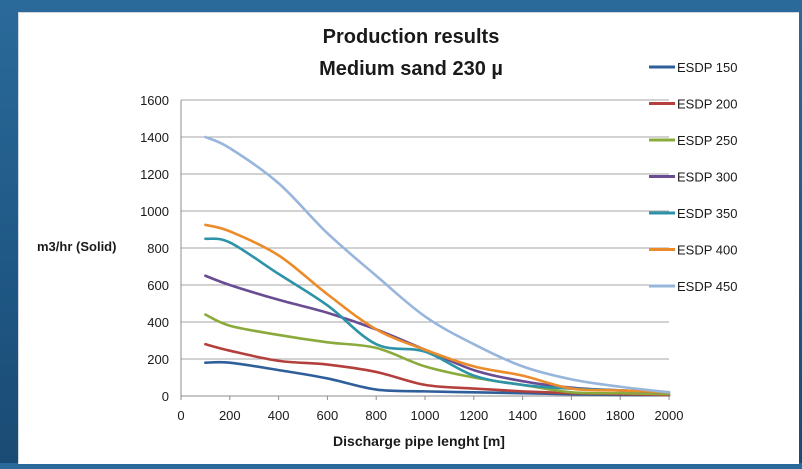 The image size is (802, 469). What do you see at coordinates (620, 415) in the screenshot?
I see `x-tick-label: 1800` at bounding box center [620, 415].